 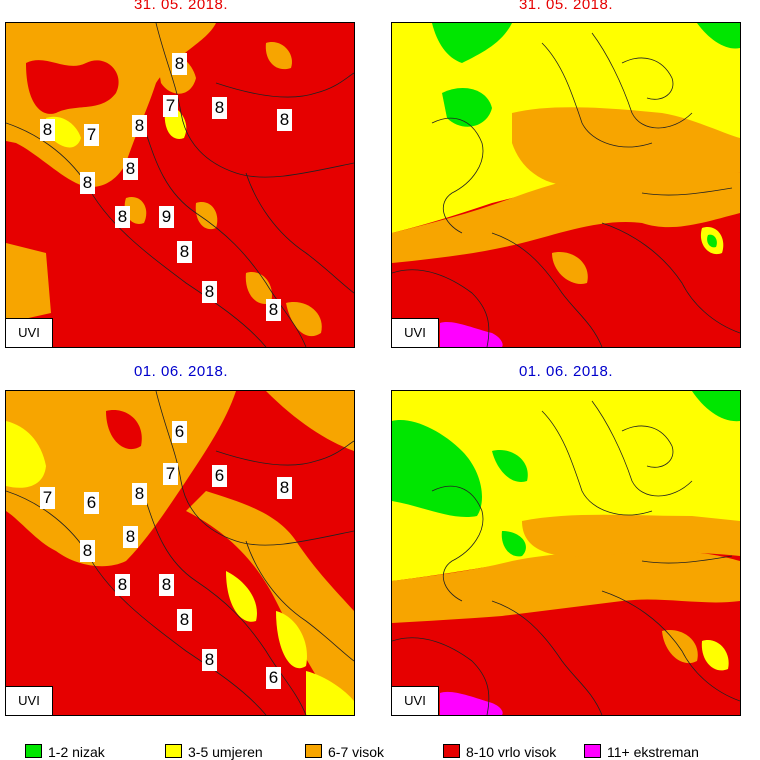 What do you see at coordinates (166, 217) in the screenshot?
I see `city-uv-value: 9` at bounding box center [166, 217].